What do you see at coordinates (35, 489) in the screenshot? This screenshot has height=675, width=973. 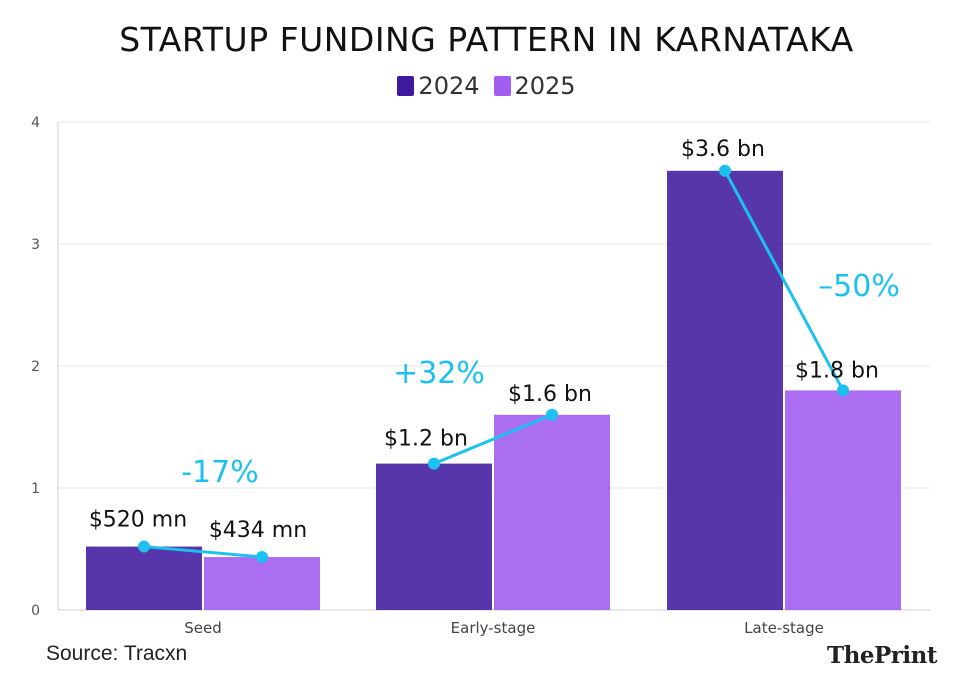 I see `y-tick-label: 1` at bounding box center [35, 489].